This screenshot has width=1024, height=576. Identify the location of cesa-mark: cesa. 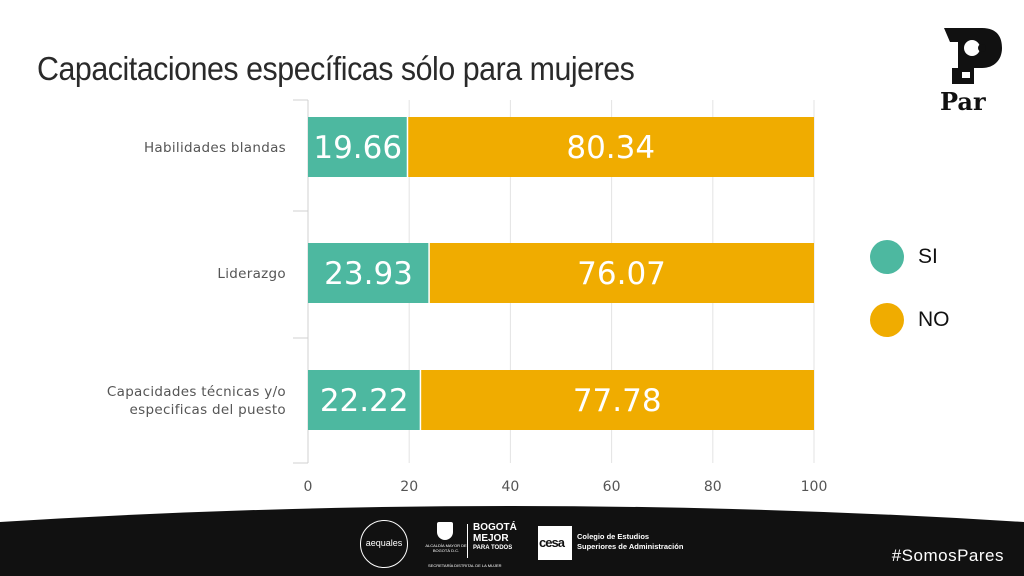
(552, 542).